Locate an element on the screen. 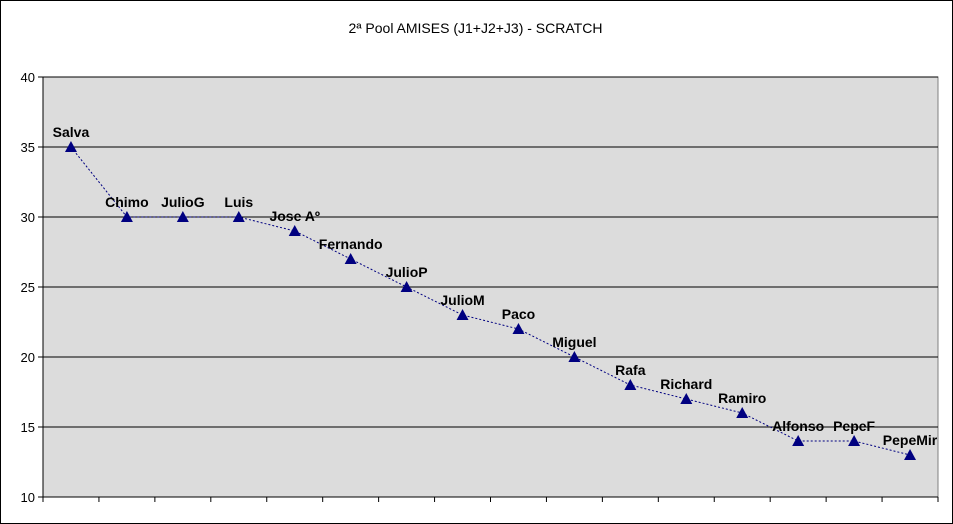  data-label: Chimo is located at coordinates (127, 202).